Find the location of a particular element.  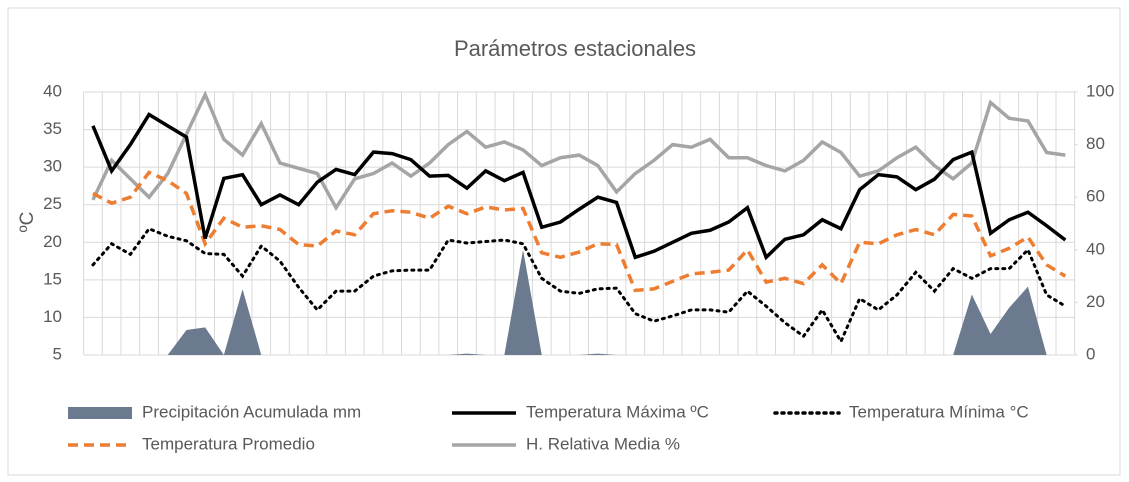

y-tick-label: 25 is located at coordinates (52, 203).